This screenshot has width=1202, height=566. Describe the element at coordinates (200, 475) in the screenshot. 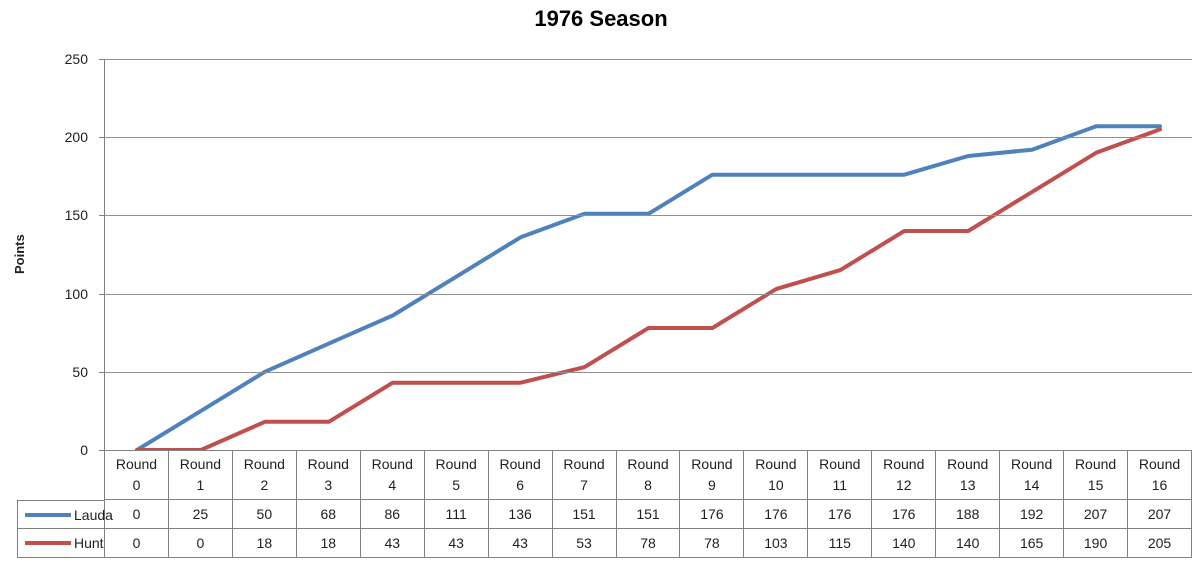

I see `round-header-cell: Round 1` at that location.